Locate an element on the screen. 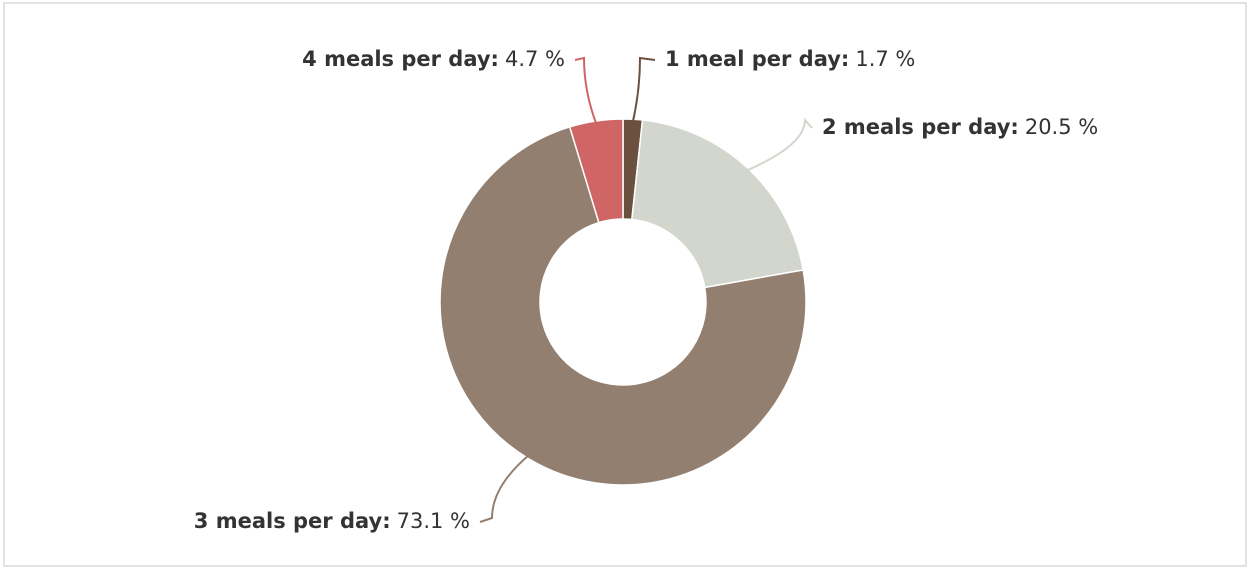  value-label: 4.7 % is located at coordinates (535, 59).